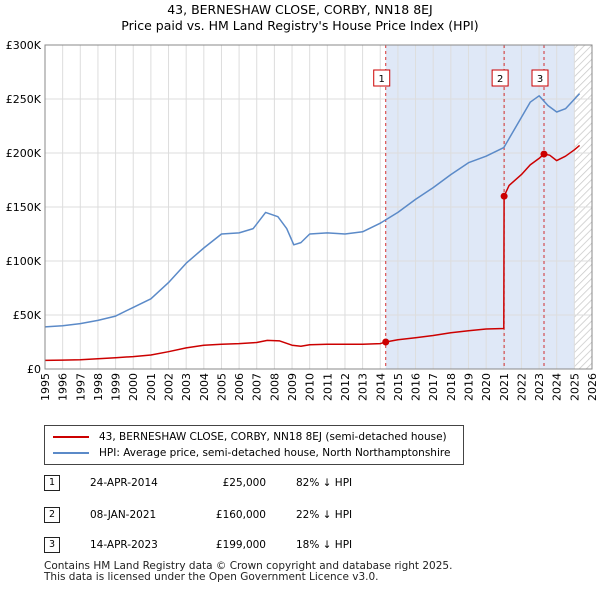 Image resolution: width=600 pixels, height=590 pixels. What do you see at coordinates (292, 387) in the screenshot?
I see `x-tick-label: 2009` at bounding box center [292, 387].